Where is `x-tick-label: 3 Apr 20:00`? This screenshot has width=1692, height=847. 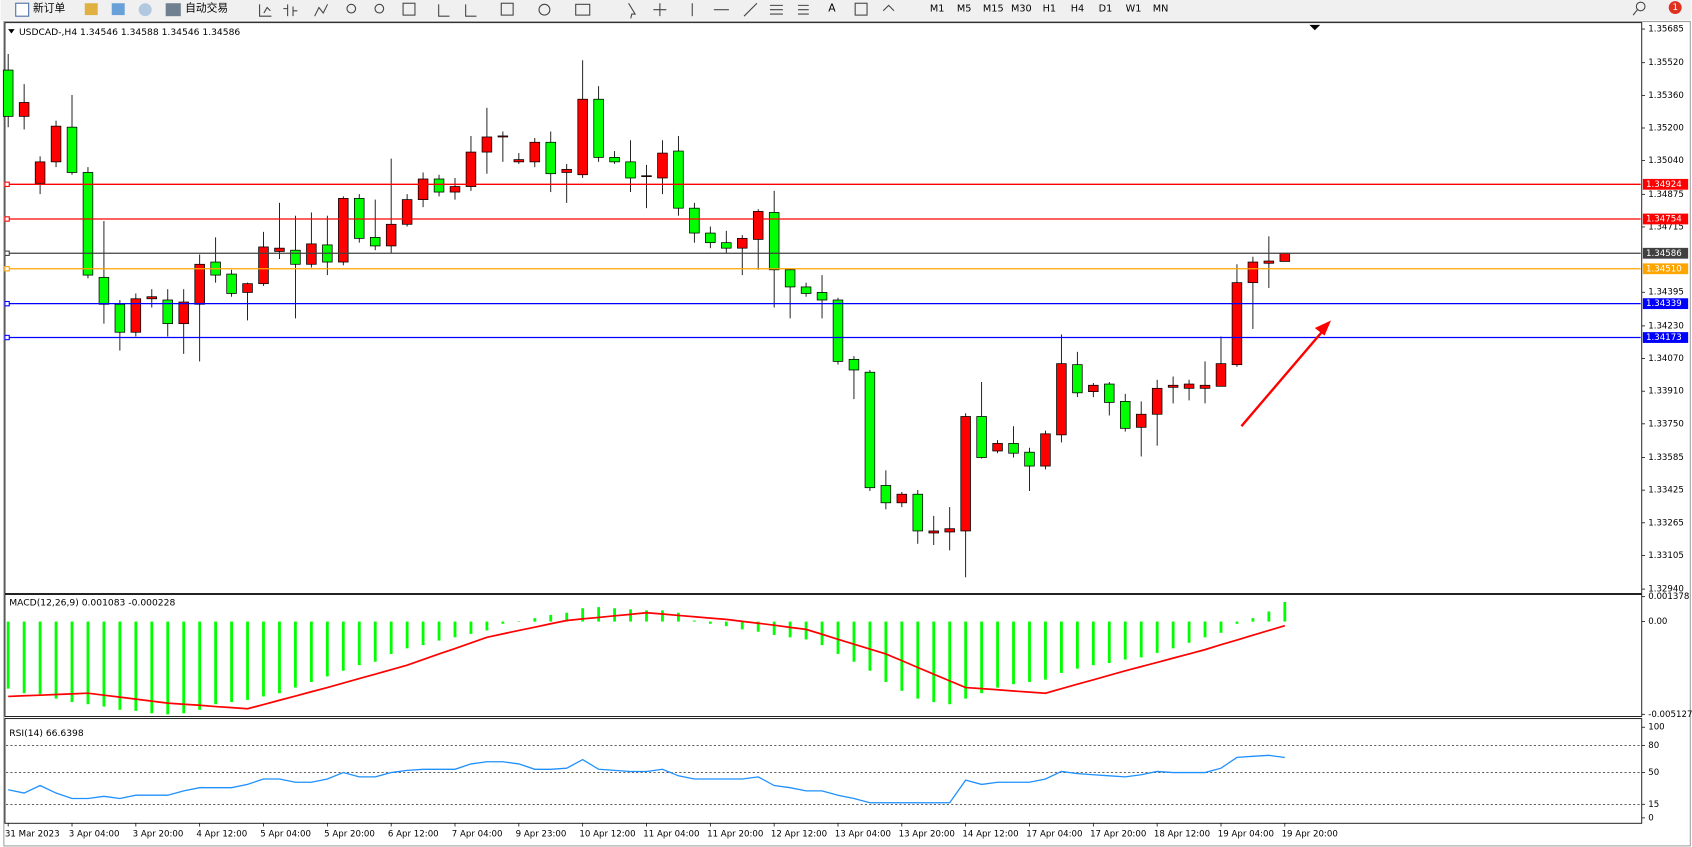
x-tick-label: 3 Apr 20:00 is located at coordinates (158, 835).